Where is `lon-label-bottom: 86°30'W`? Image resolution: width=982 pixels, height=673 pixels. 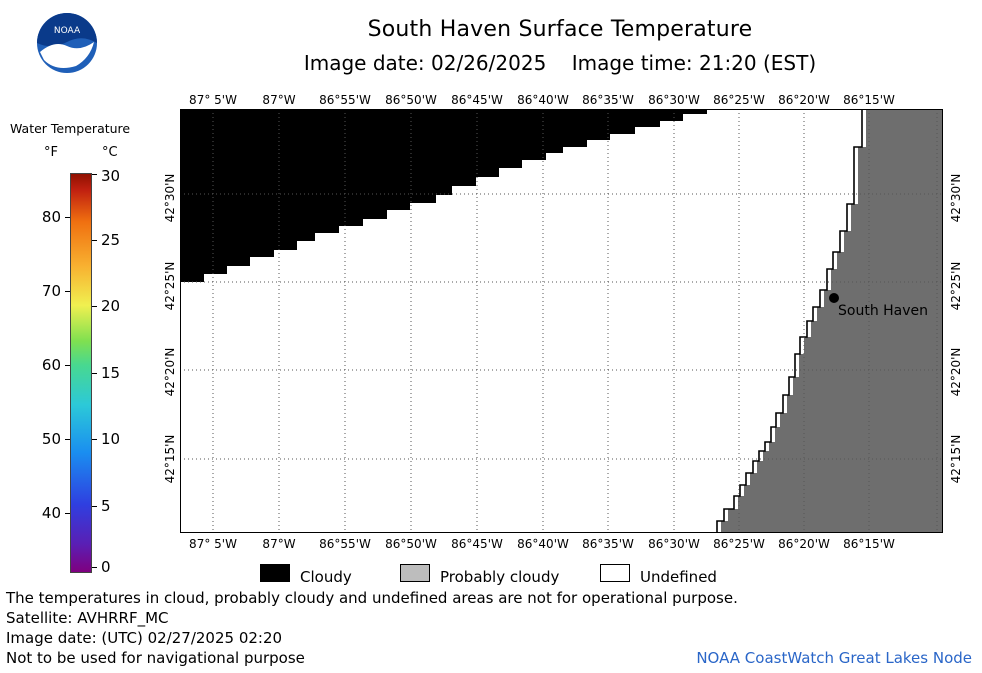
lon-label-bottom: 86°30'W is located at coordinates (674, 544).